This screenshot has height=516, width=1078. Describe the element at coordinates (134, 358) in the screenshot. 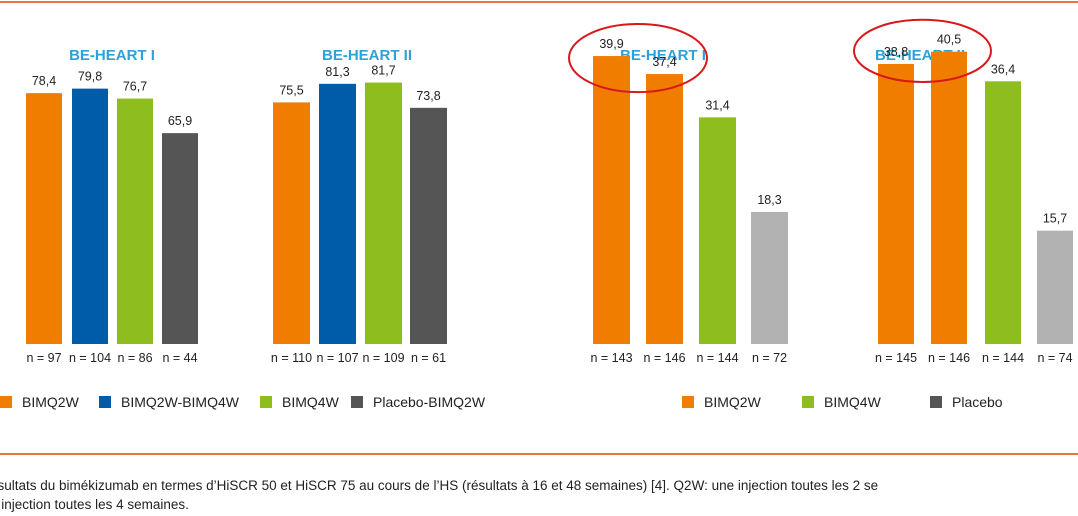

I see `sample-size-label: n = 86` at that location.